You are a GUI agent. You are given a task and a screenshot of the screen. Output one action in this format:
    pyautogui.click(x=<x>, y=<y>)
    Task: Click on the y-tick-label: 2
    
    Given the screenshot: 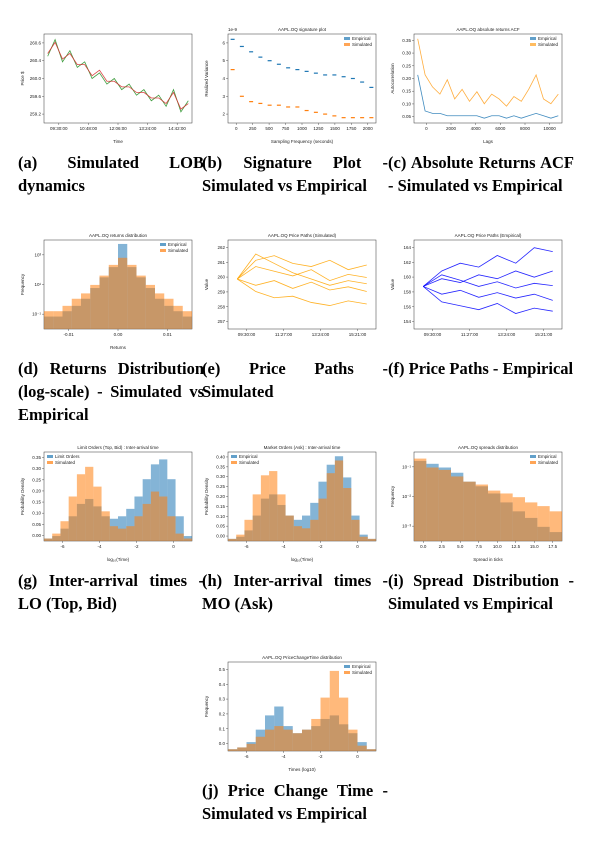 What is the action you would take?
    pyautogui.click(x=223, y=114)
    